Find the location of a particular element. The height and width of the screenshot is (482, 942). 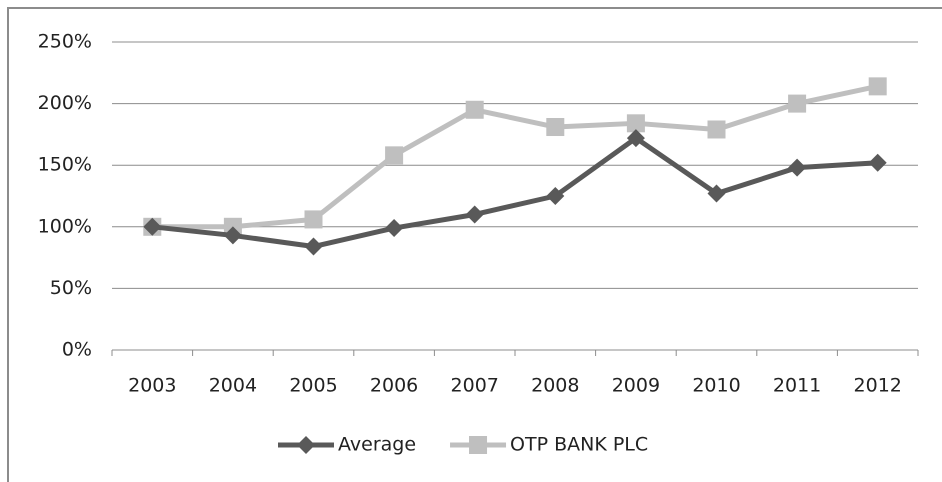

x-tick-label: 2003 is located at coordinates (152, 386).